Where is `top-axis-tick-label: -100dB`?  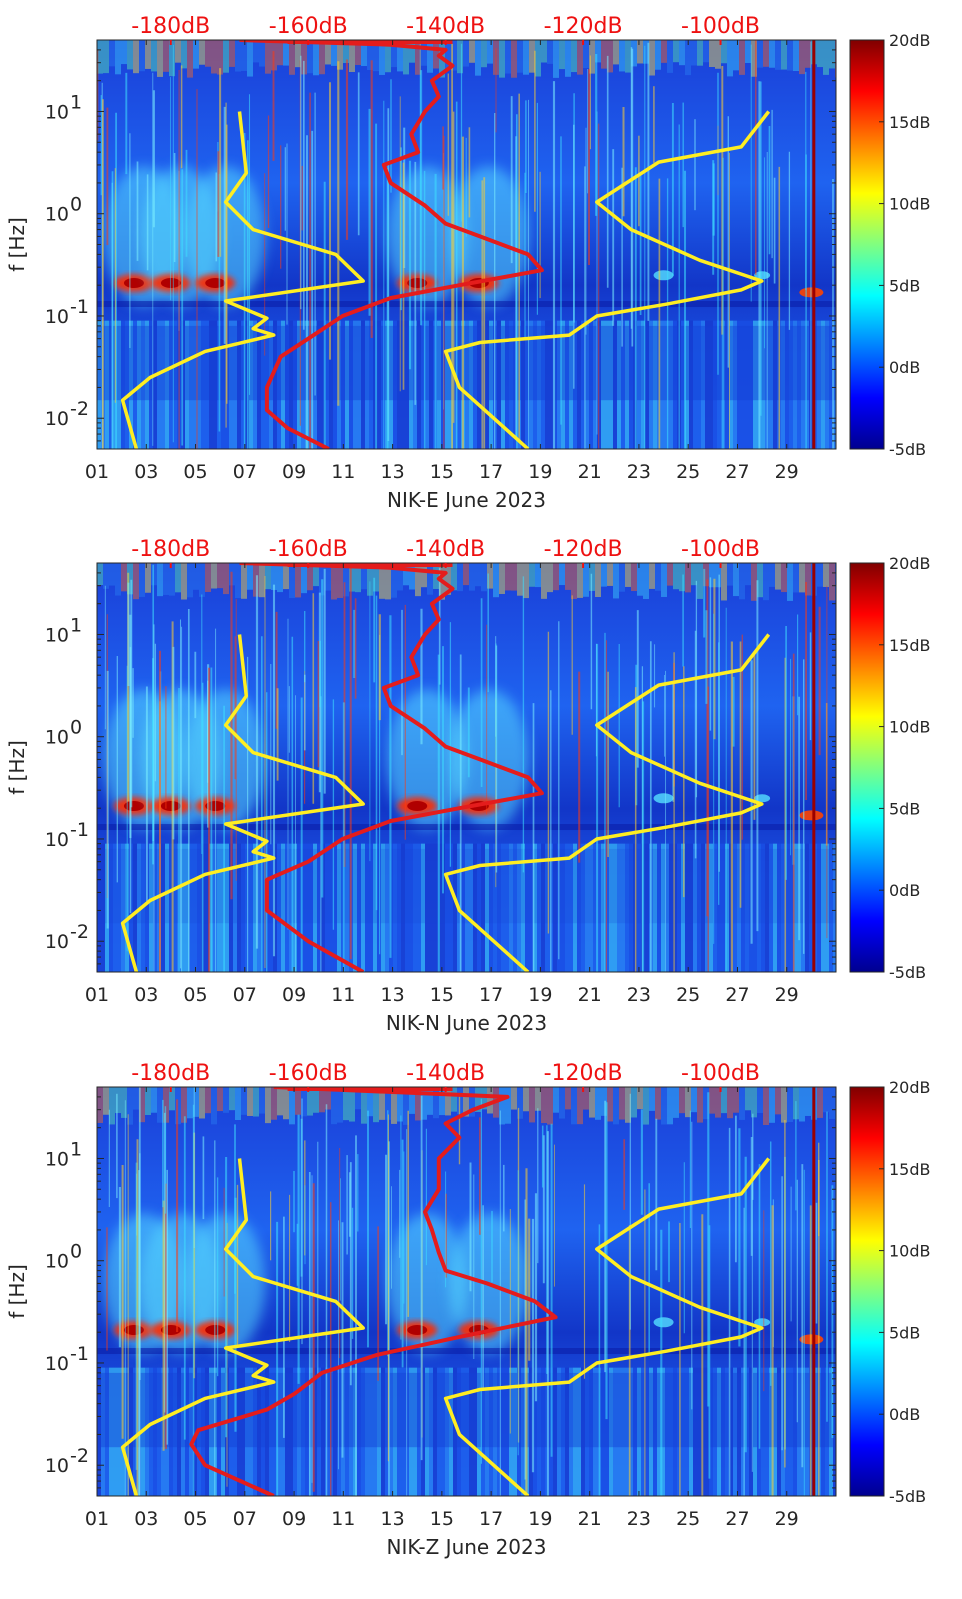
top-axis-tick-label: -100dB is located at coordinates (720, 549).